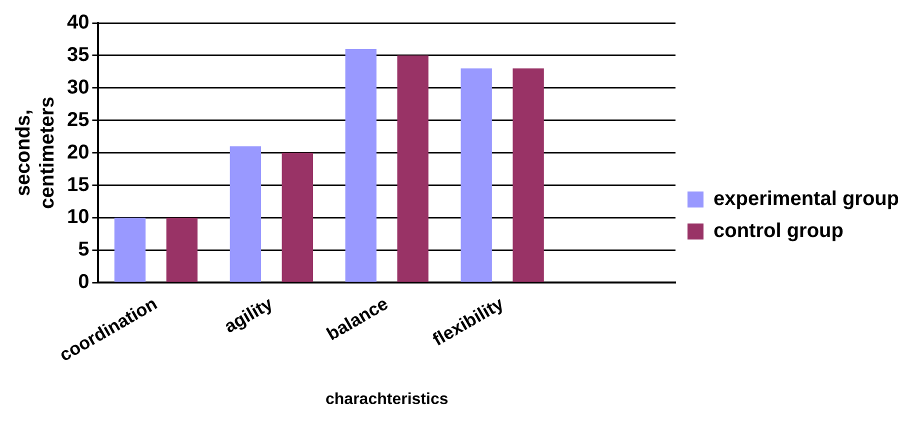 The height and width of the screenshot is (426, 920). I want to click on y-tick-label: 30, so click(78, 87).